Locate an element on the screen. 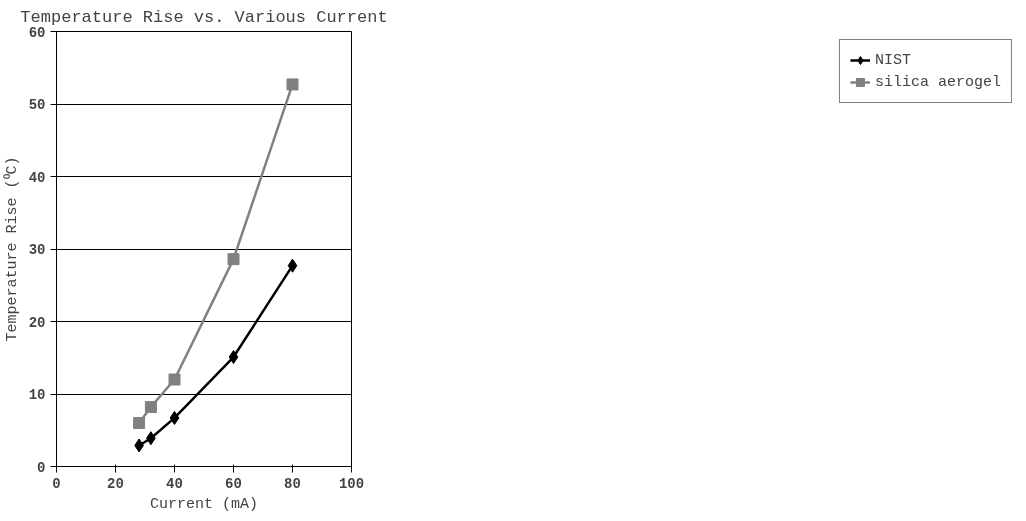 This screenshot has width=1026, height=521. y-tick-label: 60 is located at coordinates (37, 32).